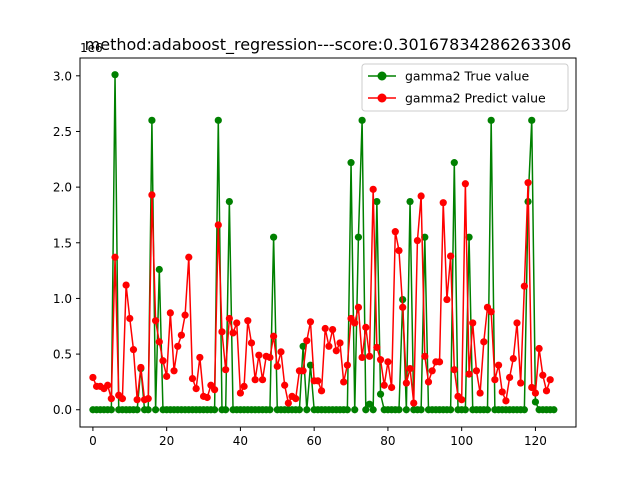 Image resolution: width=640 pixels, height=484 pixels. What do you see at coordinates (535, 441) in the screenshot?
I see `x-tick-label: 120` at bounding box center [535, 441].